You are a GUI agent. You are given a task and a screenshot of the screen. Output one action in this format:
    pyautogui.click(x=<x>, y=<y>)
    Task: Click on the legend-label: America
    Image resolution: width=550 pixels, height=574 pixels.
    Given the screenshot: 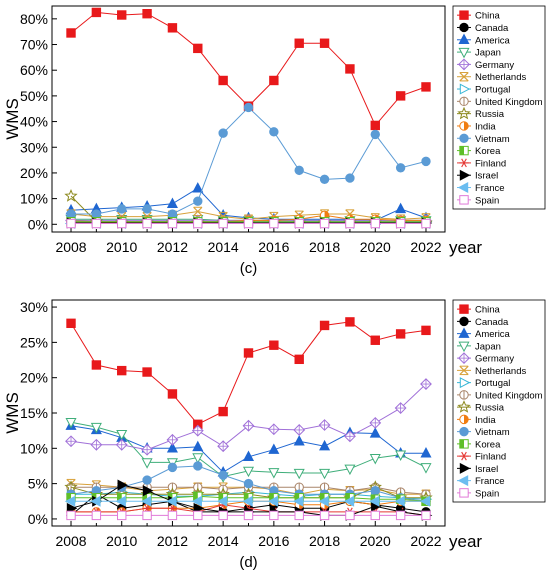 What is the action you would take?
    pyautogui.click(x=493, y=334)
    